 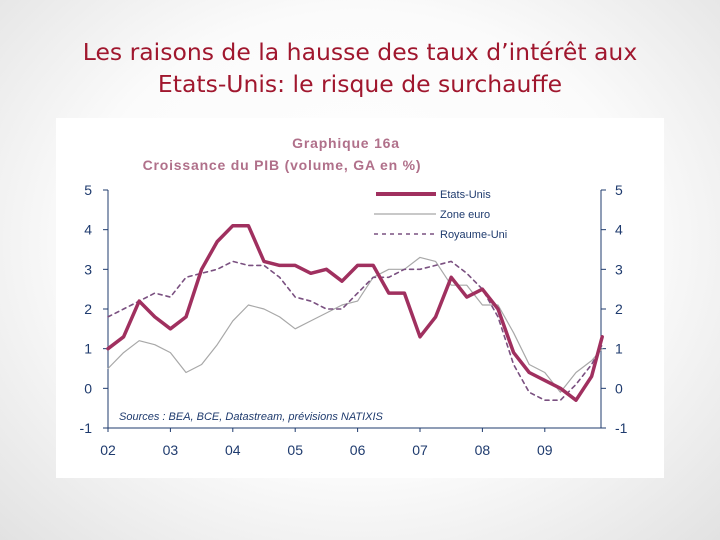 What do you see at coordinates (619, 269) in the screenshot?
I see `y-tick-label-right: 3` at bounding box center [619, 269].